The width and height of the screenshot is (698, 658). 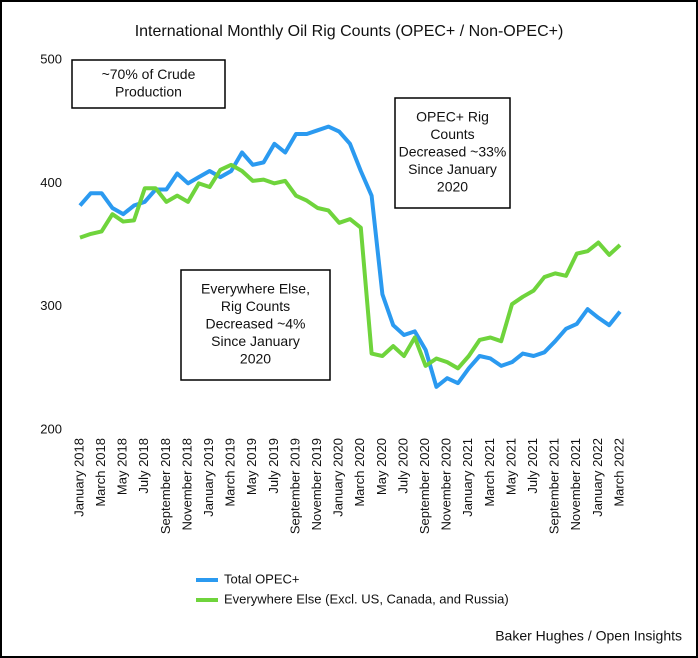 I want to click on x-tick-label: March 2018, so click(x=100, y=472).